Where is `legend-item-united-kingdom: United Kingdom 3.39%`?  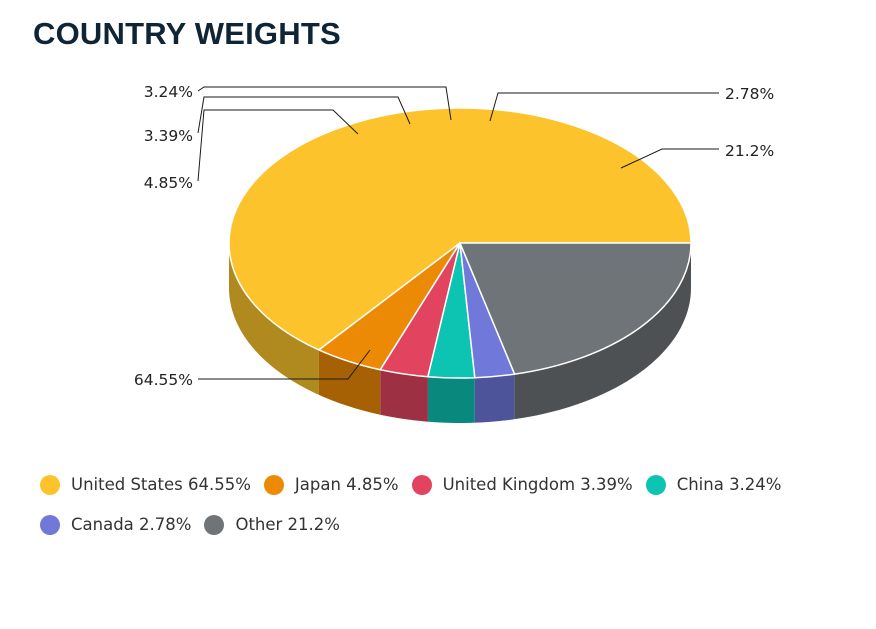 legend-item-united-kingdom: United Kingdom 3.39% is located at coordinates (522, 484).